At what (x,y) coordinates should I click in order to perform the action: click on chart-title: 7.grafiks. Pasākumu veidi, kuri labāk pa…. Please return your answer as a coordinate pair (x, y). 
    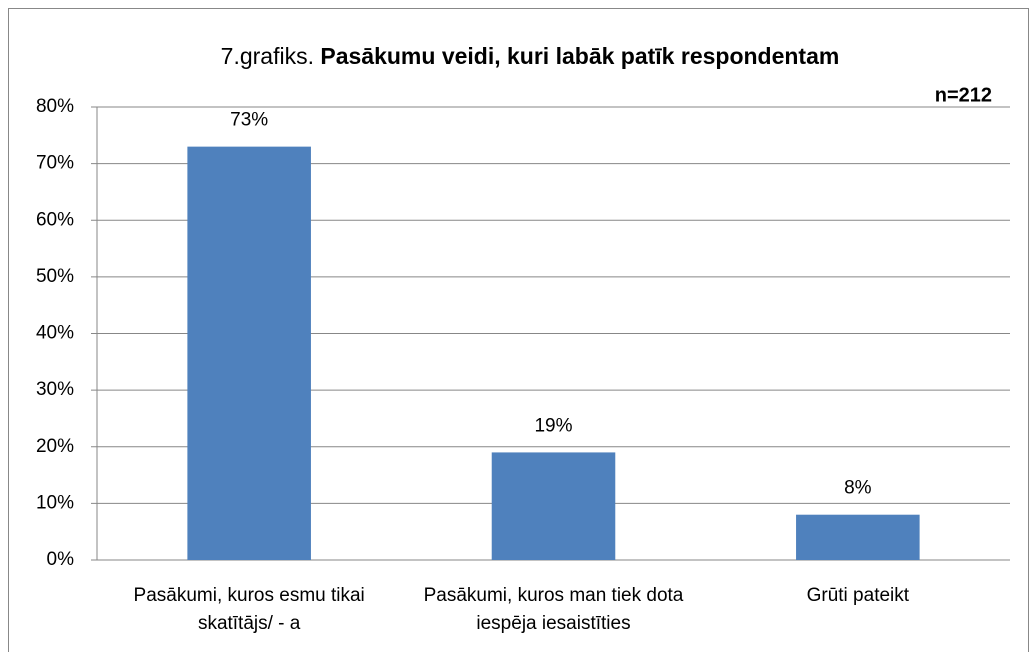
    Looking at the image, I should click on (530, 56).